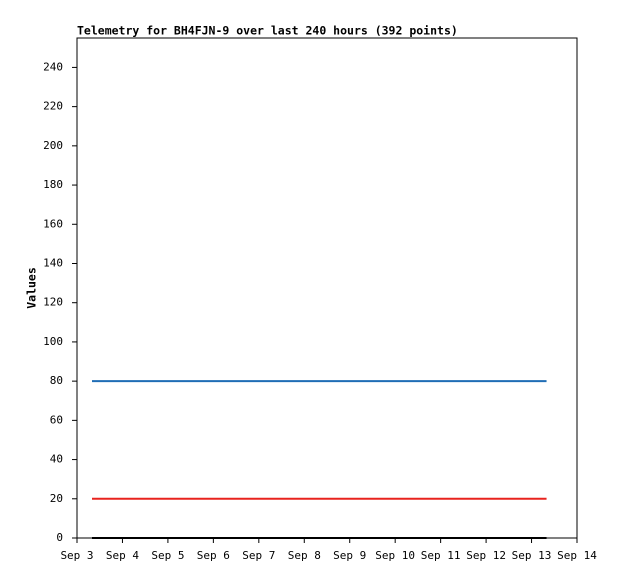 The height and width of the screenshot is (579, 618). I want to click on y-tick-label: 40, so click(56, 459).